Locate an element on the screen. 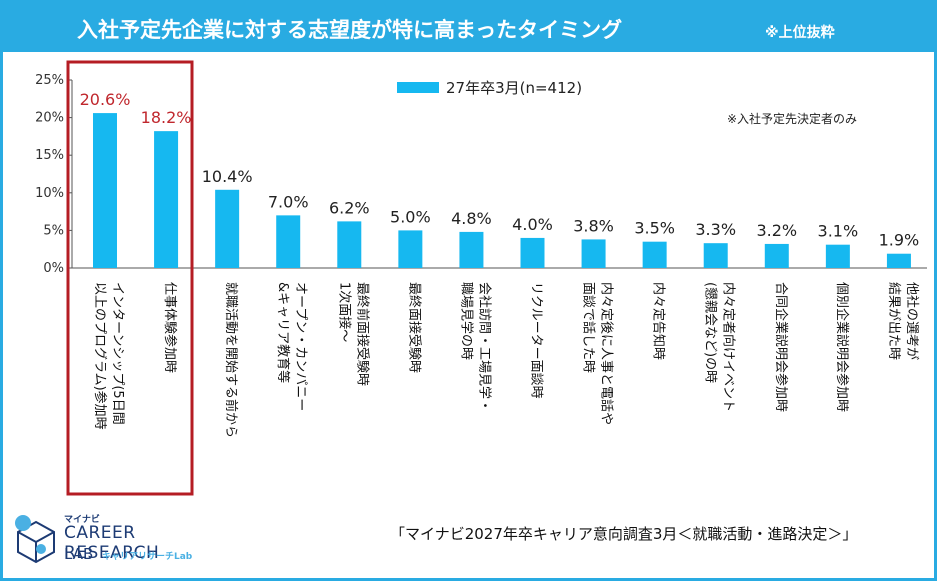 The height and width of the screenshot is (581, 937). legend: 27年卒3月(n=412) is located at coordinates (489, 88).